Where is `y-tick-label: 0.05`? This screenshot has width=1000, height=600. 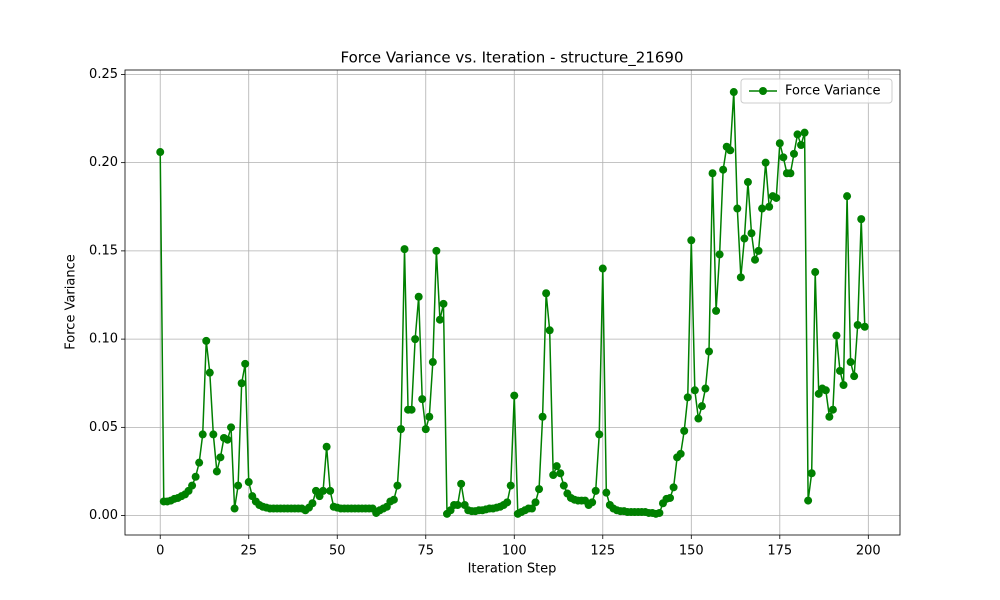
y-tick-label: 0.05 is located at coordinates (103, 427).